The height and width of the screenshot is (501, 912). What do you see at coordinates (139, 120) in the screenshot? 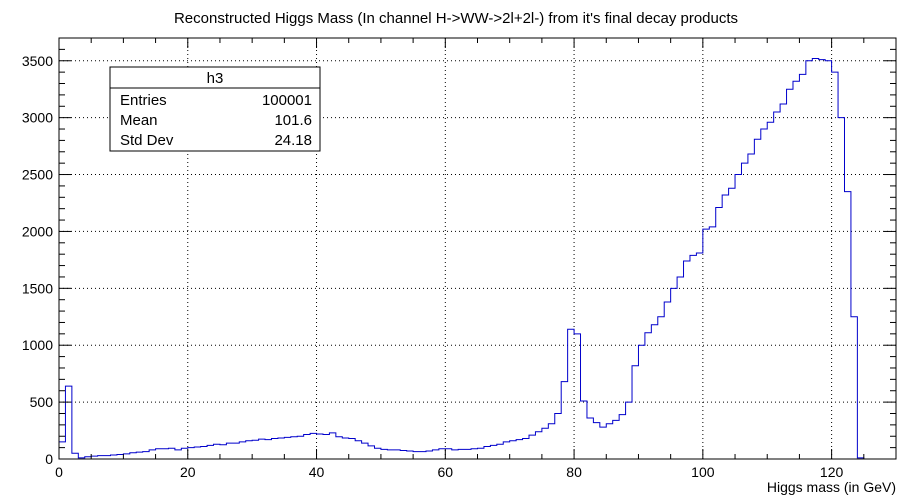
I see `stats-mean-label: Mean` at bounding box center [139, 120].